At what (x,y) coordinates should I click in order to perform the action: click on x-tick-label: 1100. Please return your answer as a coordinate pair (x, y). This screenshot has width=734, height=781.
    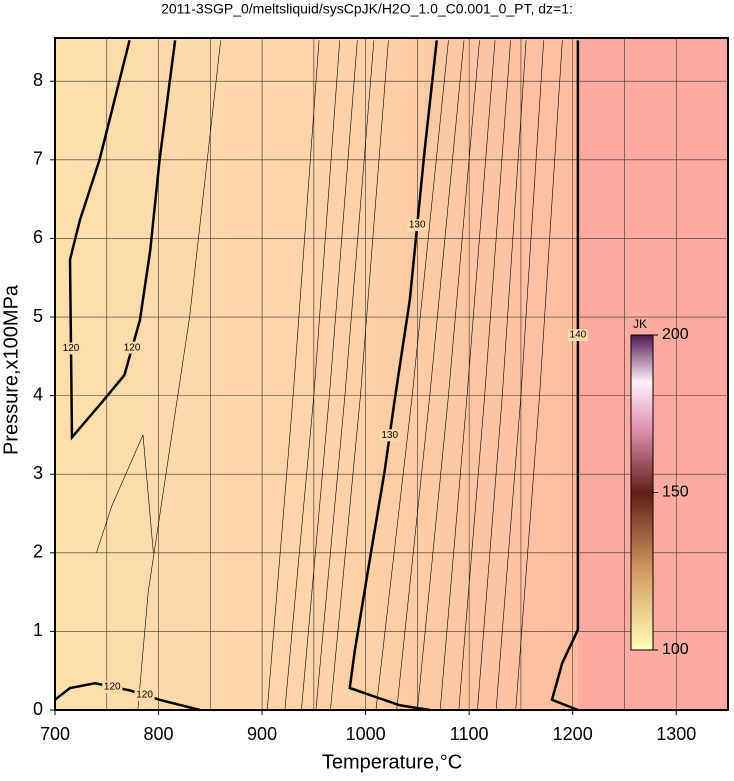
    Looking at the image, I should click on (469, 734).